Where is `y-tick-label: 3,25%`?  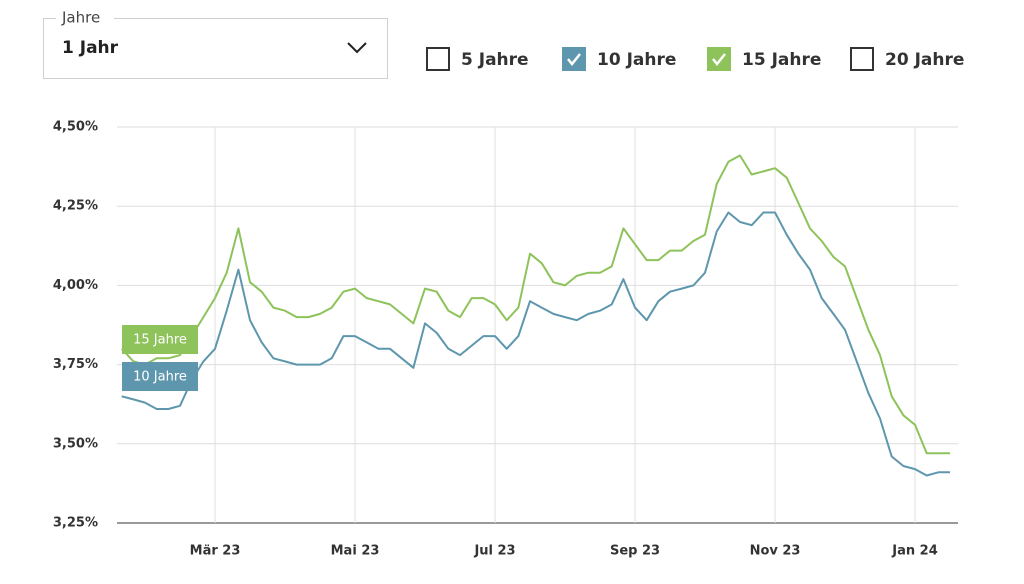 y-tick-label: 3,25% is located at coordinates (75, 523).